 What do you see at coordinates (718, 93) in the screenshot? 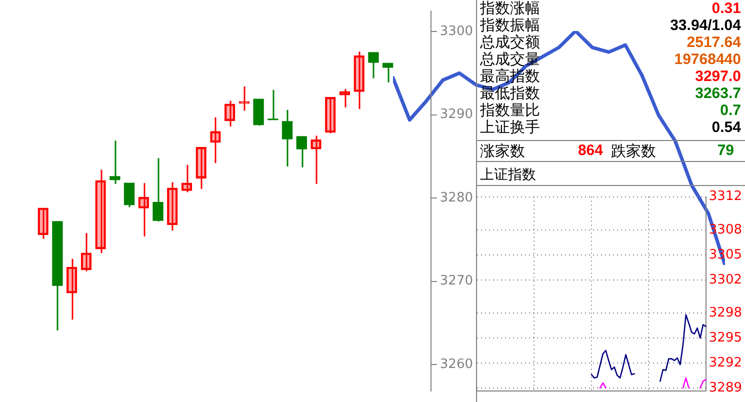
I see `annotation: 3263.7` at bounding box center [718, 93].